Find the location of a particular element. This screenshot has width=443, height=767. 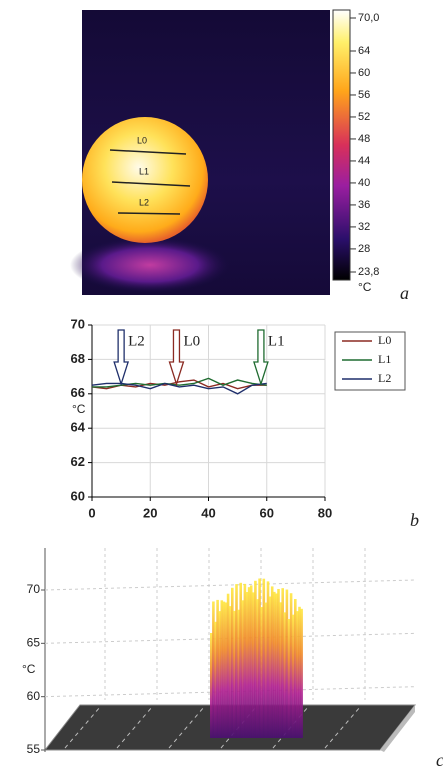

y-tick-label: 64 is located at coordinates (78, 427).